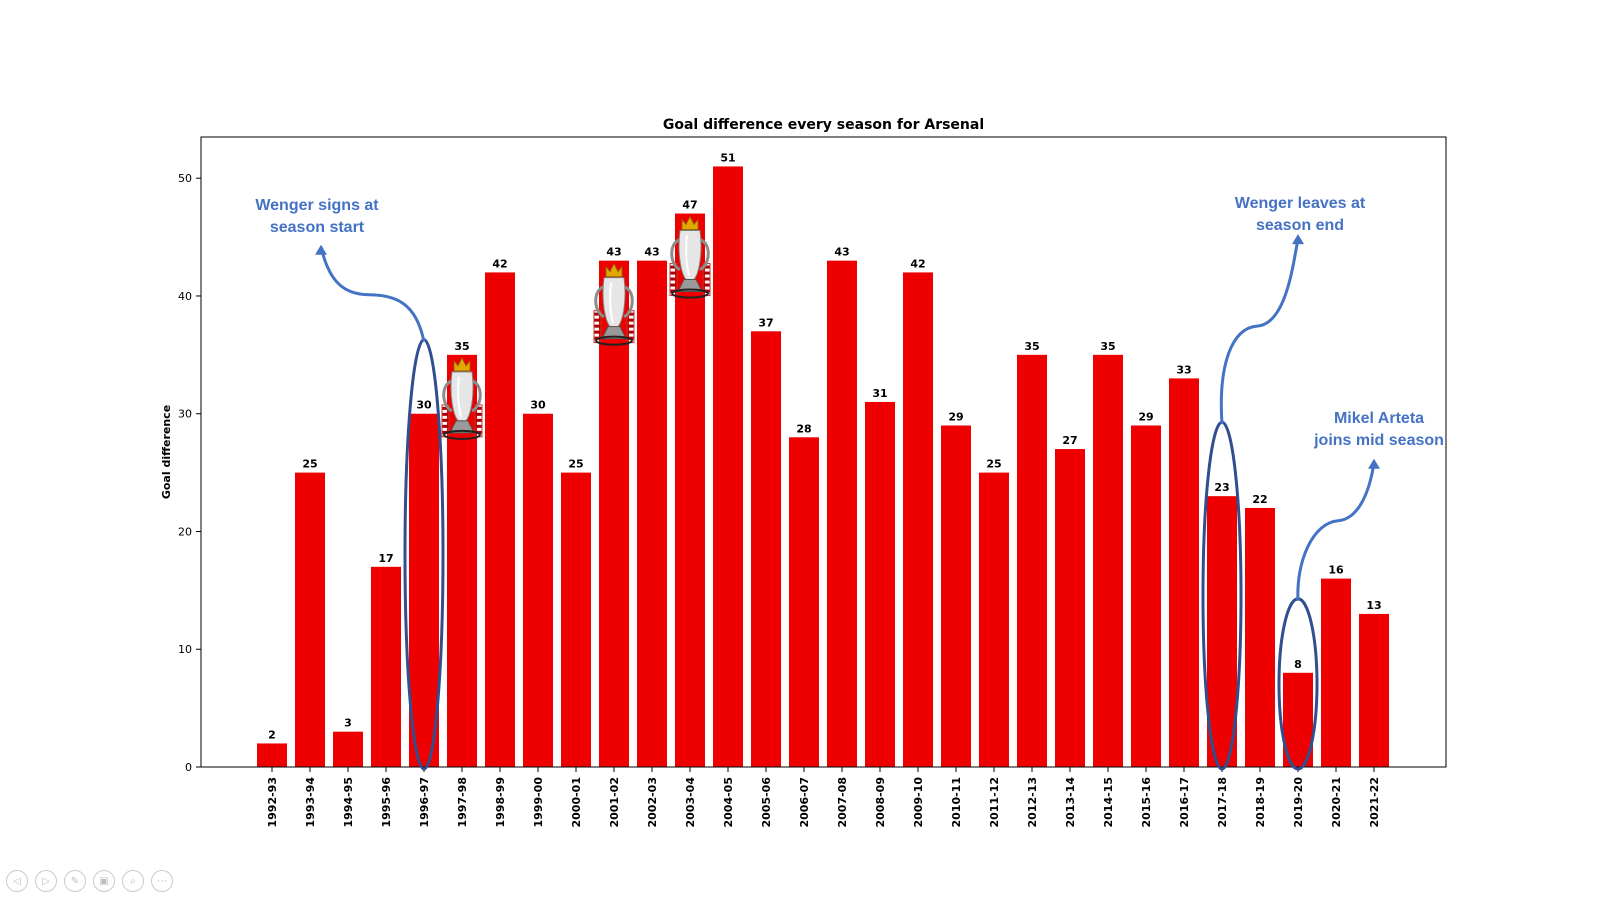  I want to click on y-tick-label-40: 40, so click(185, 296).